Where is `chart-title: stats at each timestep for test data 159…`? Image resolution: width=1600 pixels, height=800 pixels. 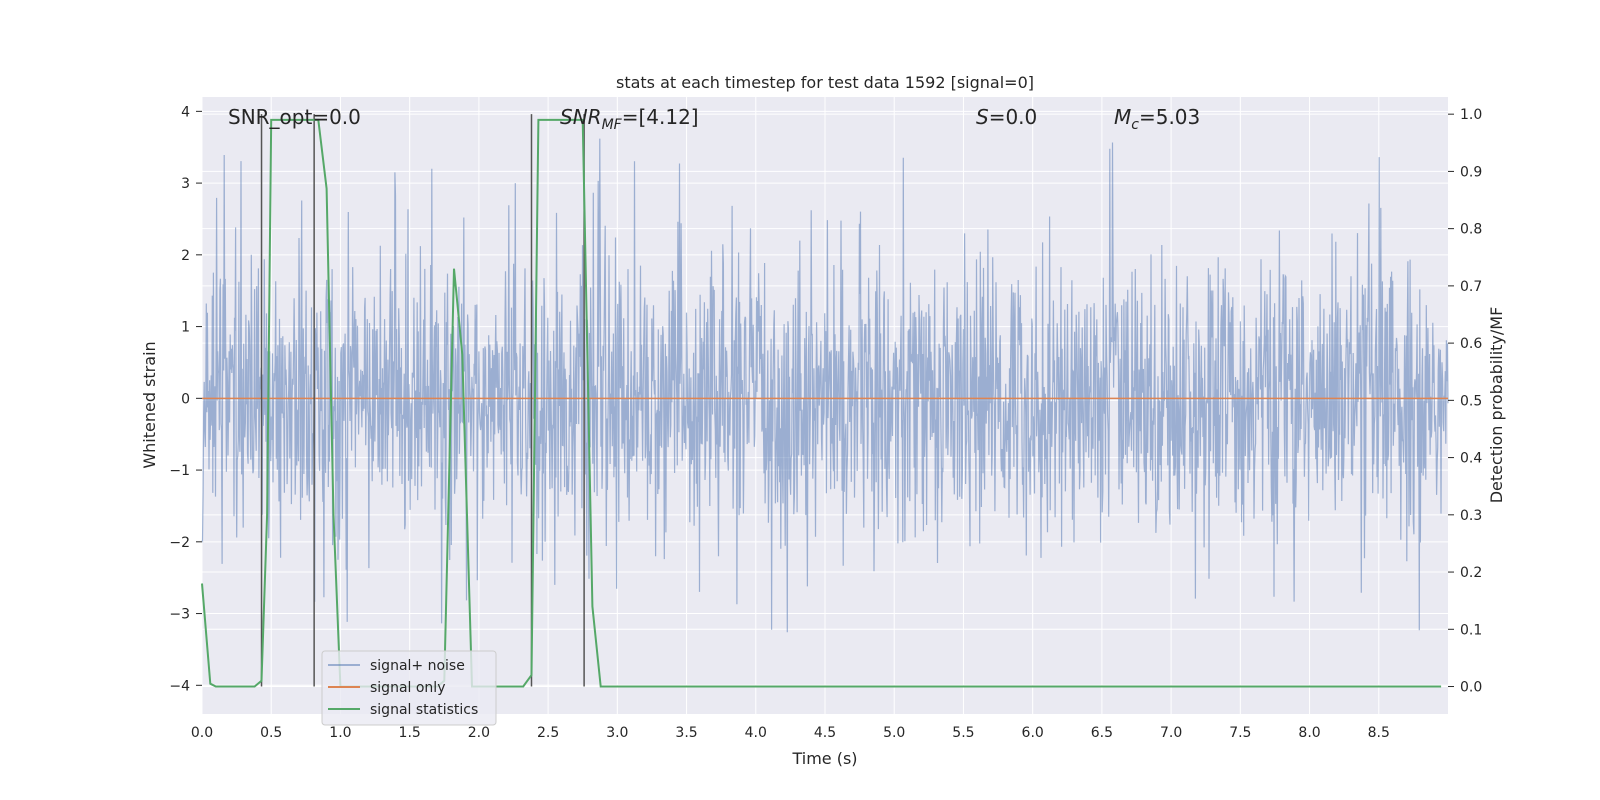 chart-title: stats at each timestep for test data 159… is located at coordinates (825, 82).